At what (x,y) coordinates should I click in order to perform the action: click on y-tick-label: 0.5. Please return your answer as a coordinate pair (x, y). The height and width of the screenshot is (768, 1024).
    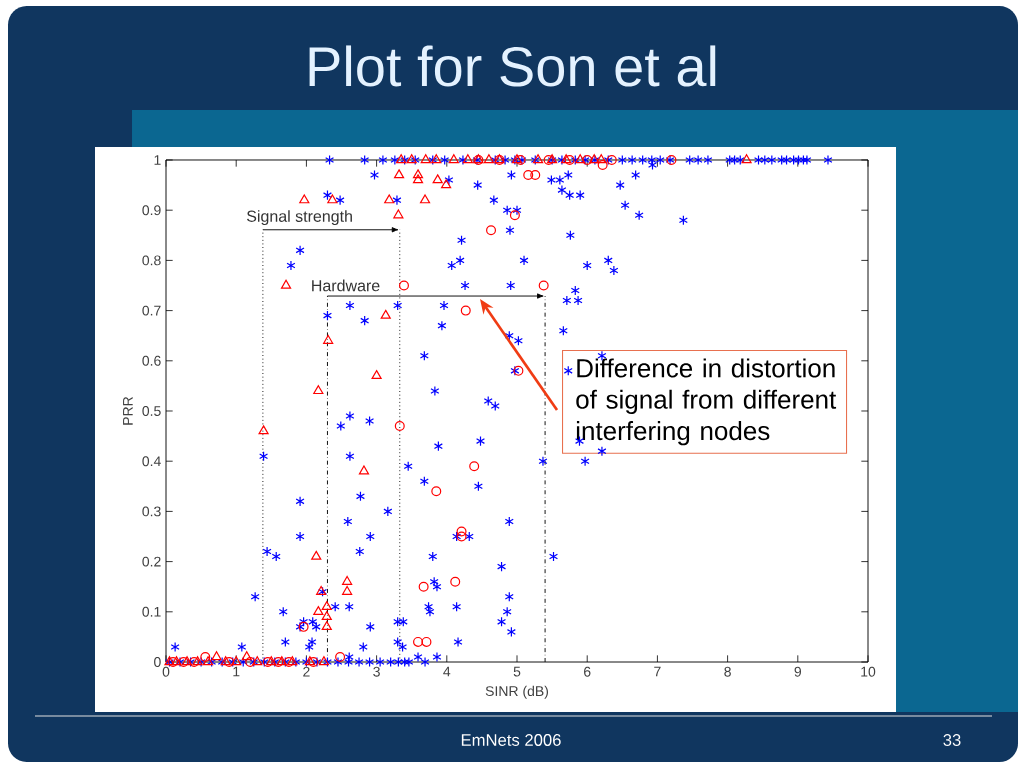
    Looking at the image, I should click on (151, 411).